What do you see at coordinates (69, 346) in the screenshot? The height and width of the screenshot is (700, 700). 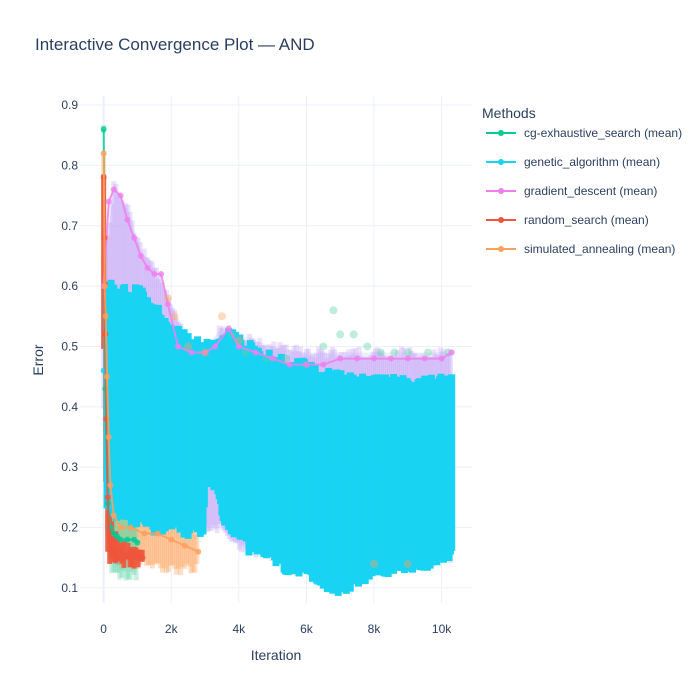 I see `y-tick-label: 0.5` at bounding box center [69, 346].